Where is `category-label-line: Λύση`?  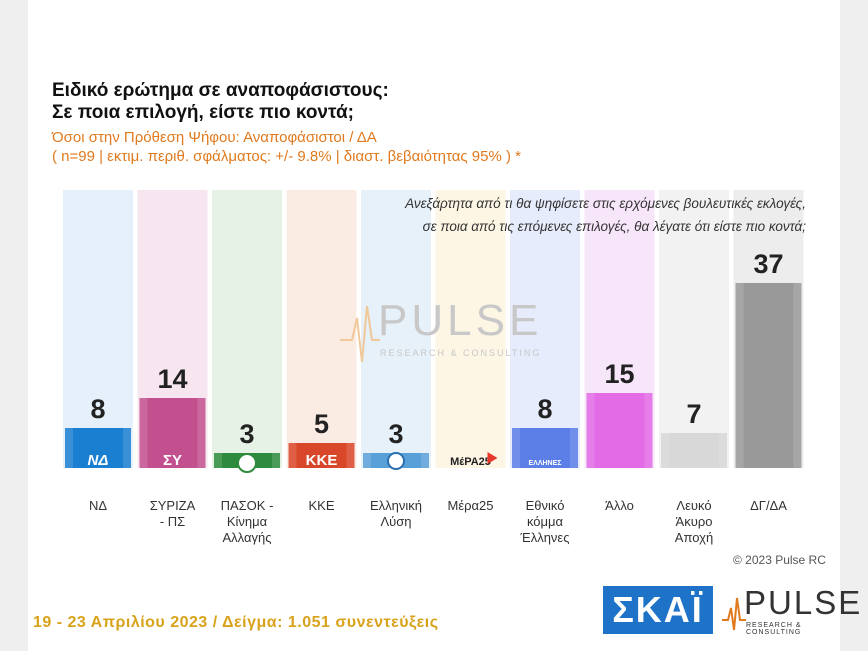 category-label-line: Λύση is located at coordinates (395, 521).